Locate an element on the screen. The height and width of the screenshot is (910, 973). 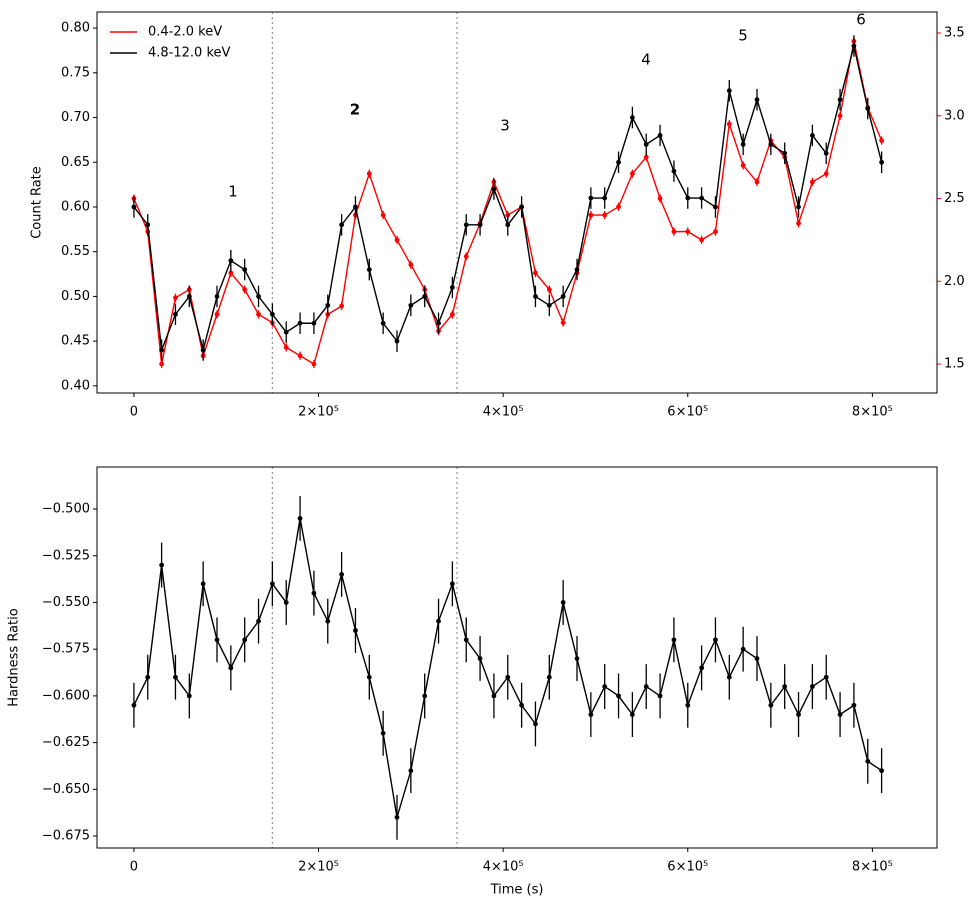
y-tick-label: 0.40 is located at coordinates (75, 385).